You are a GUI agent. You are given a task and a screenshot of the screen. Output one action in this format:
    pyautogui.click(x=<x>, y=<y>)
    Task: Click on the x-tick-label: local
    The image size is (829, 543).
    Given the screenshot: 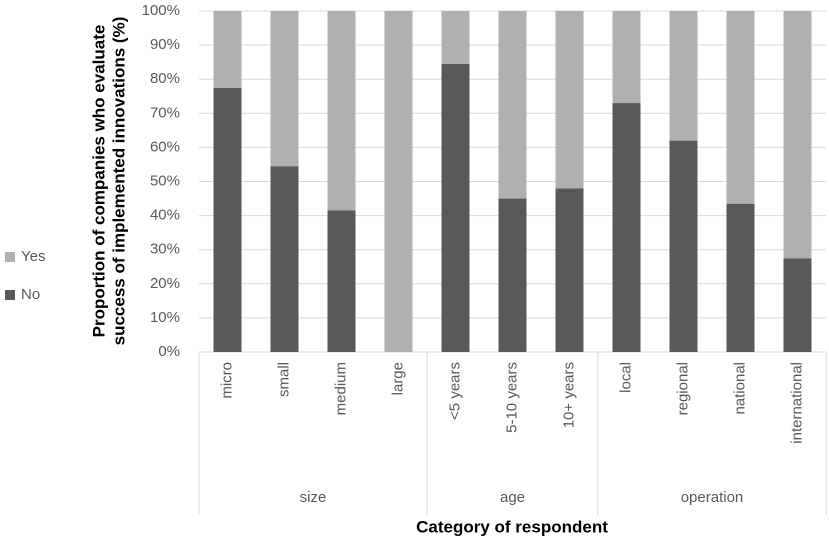 What is the action you would take?
    pyautogui.click(x=625, y=377)
    